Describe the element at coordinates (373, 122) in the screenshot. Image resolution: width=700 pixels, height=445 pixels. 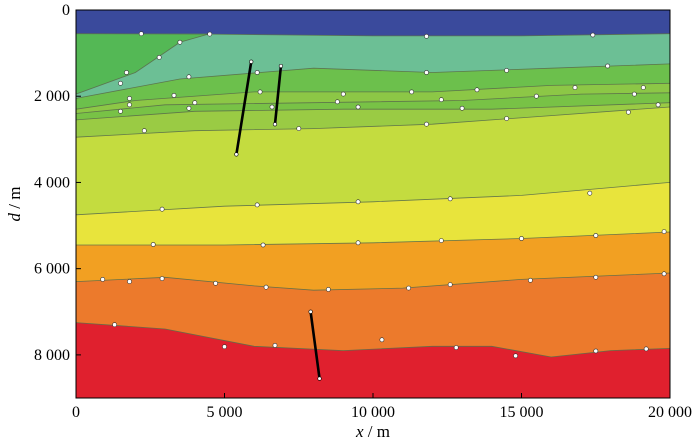
I see `boundary-b7` at that location.